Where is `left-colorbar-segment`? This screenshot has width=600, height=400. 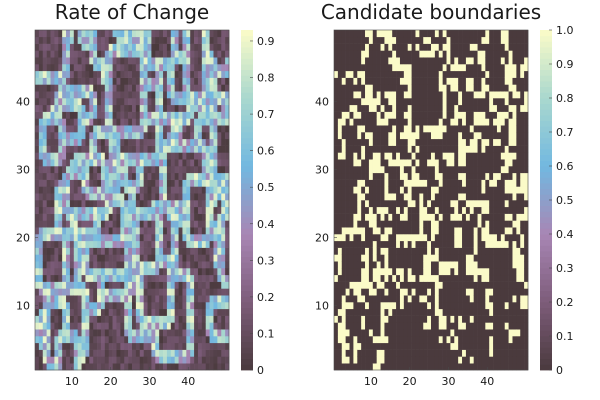
left-colorbar-segment is located at coordinates (247, 180).